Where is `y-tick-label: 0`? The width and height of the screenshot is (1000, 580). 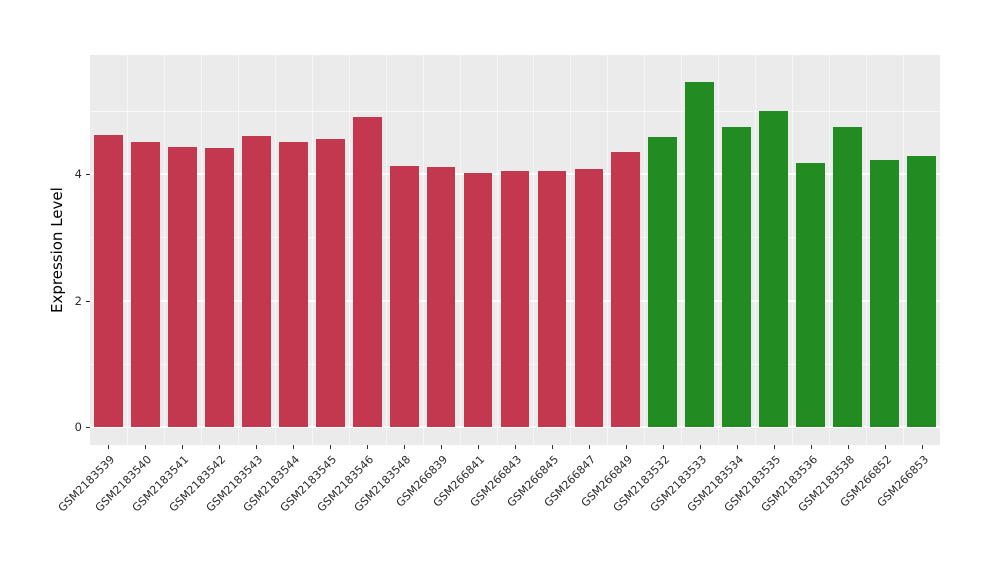
y-tick-label: 0 is located at coordinates (78, 427).